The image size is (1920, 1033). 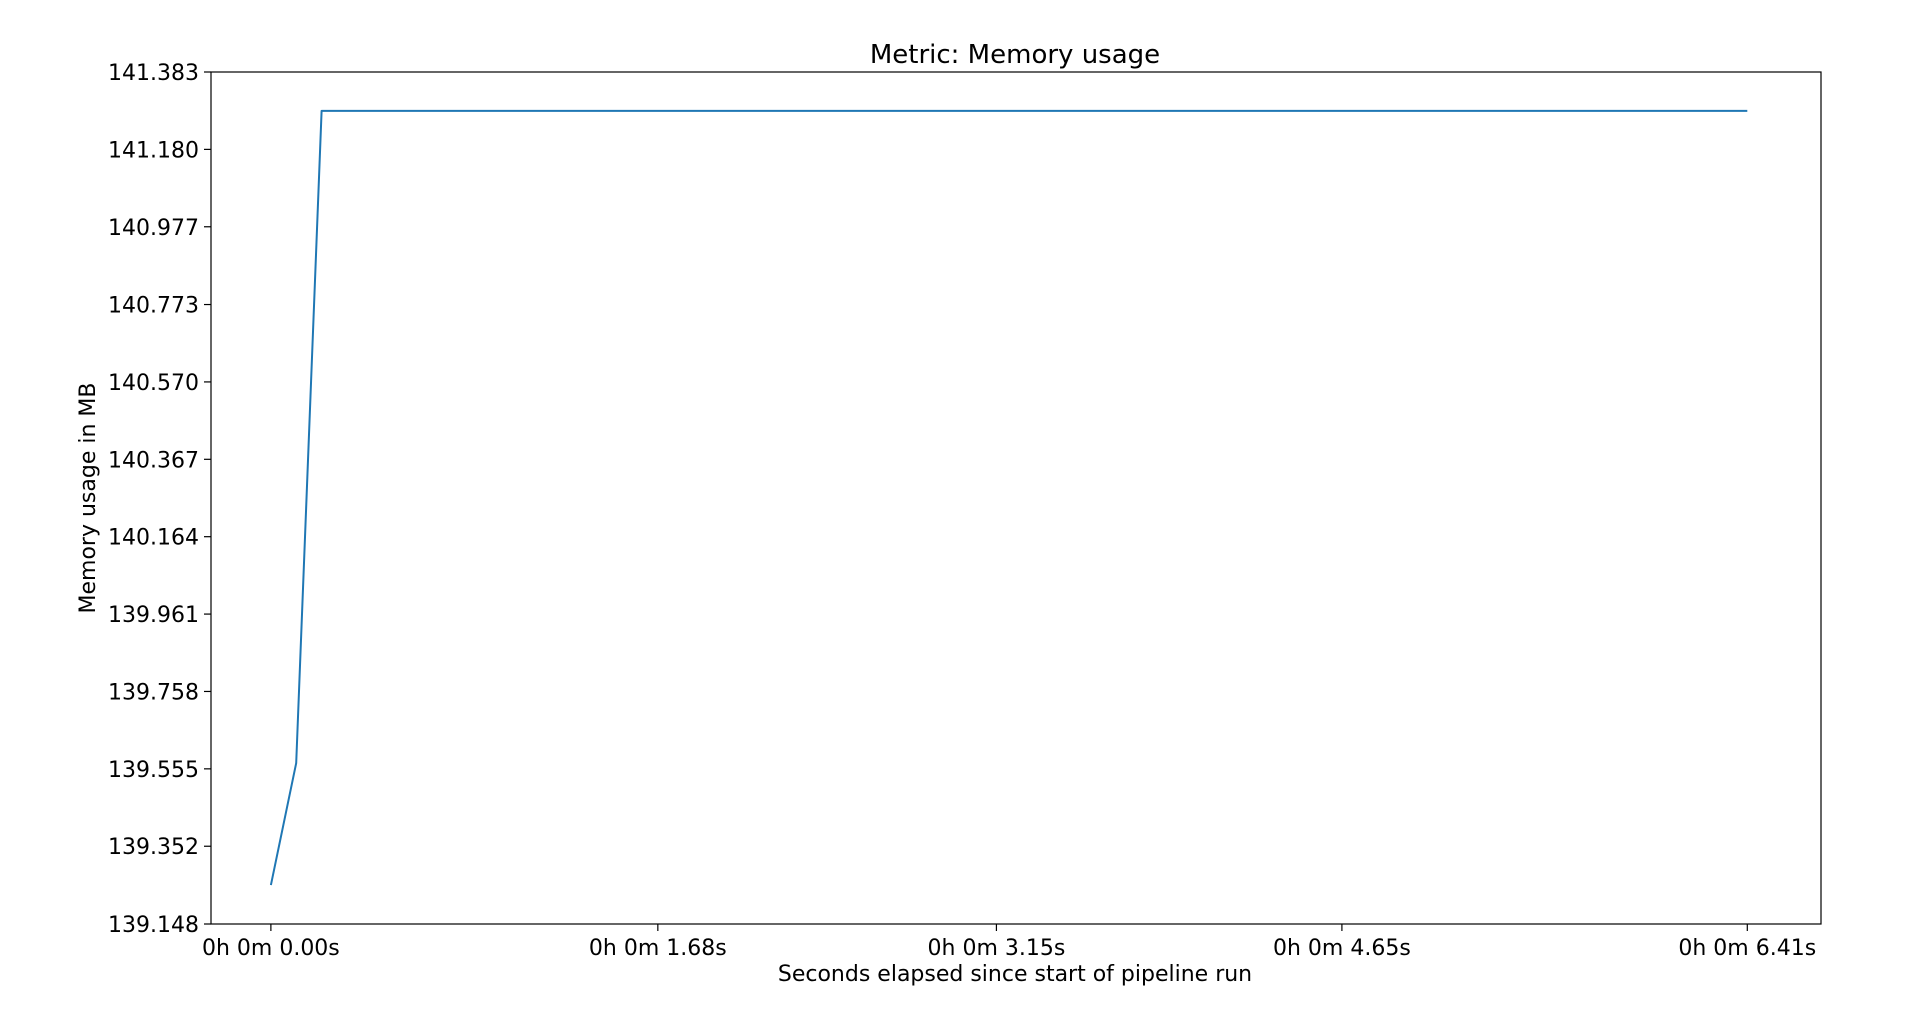 What do you see at coordinates (1747, 948) in the screenshot?
I see `x-tick-label: 0h 0m 6.41s` at bounding box center [1747, 948].